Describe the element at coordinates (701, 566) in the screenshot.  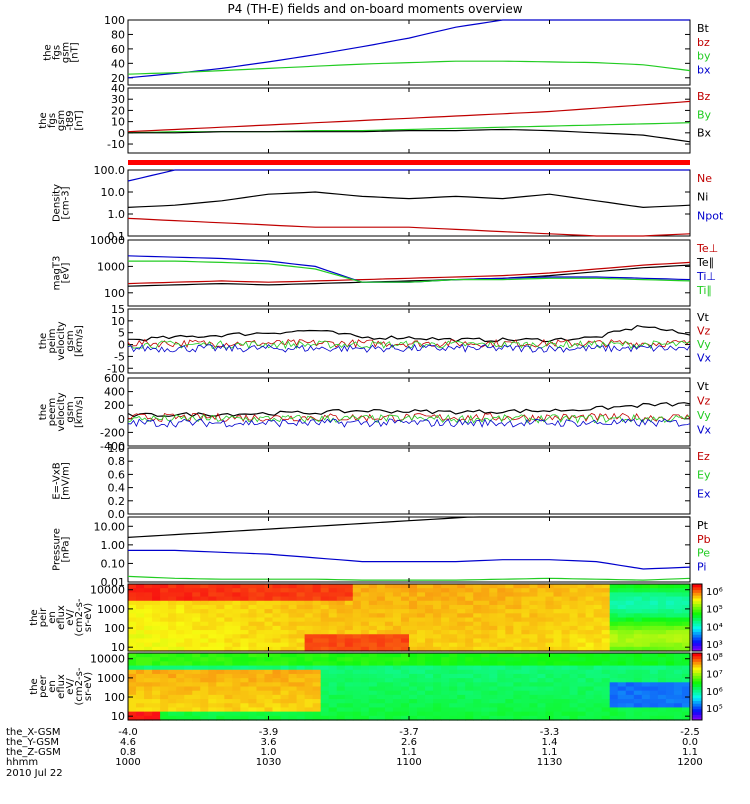
I see `p8-legend-Pi: Pi` at that location.